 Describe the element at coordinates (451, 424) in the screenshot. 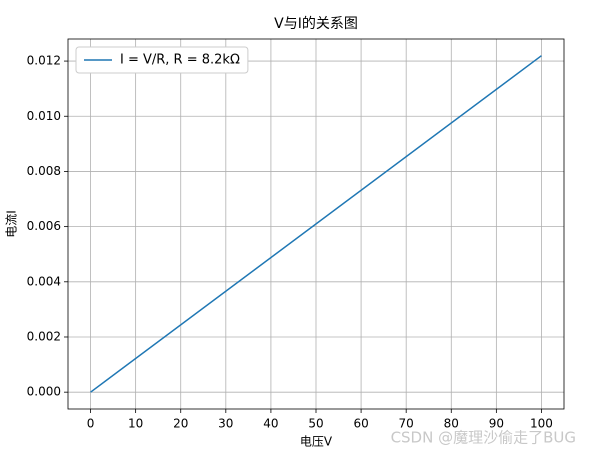

I see `x-tick-label: 80` at that location.